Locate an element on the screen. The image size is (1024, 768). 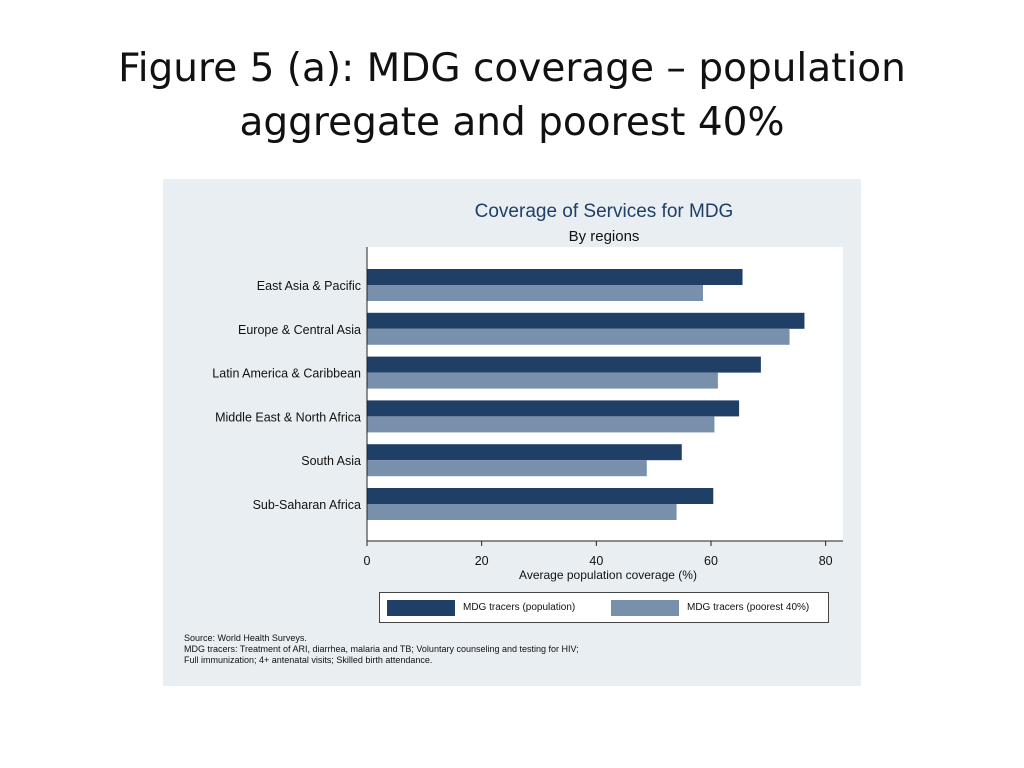
source-note: Source: World Health Surveys. is located at coordinates (245, 638).